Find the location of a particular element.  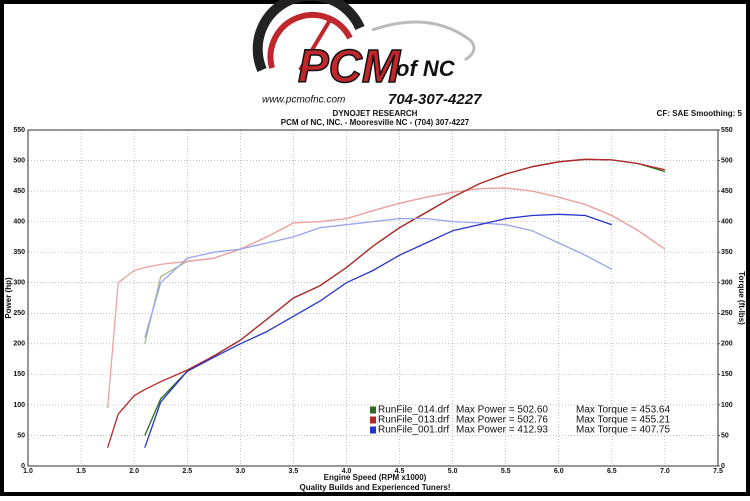

y2-axis-title: Torque (ft-lbs) is located at coordinates (741, 298).